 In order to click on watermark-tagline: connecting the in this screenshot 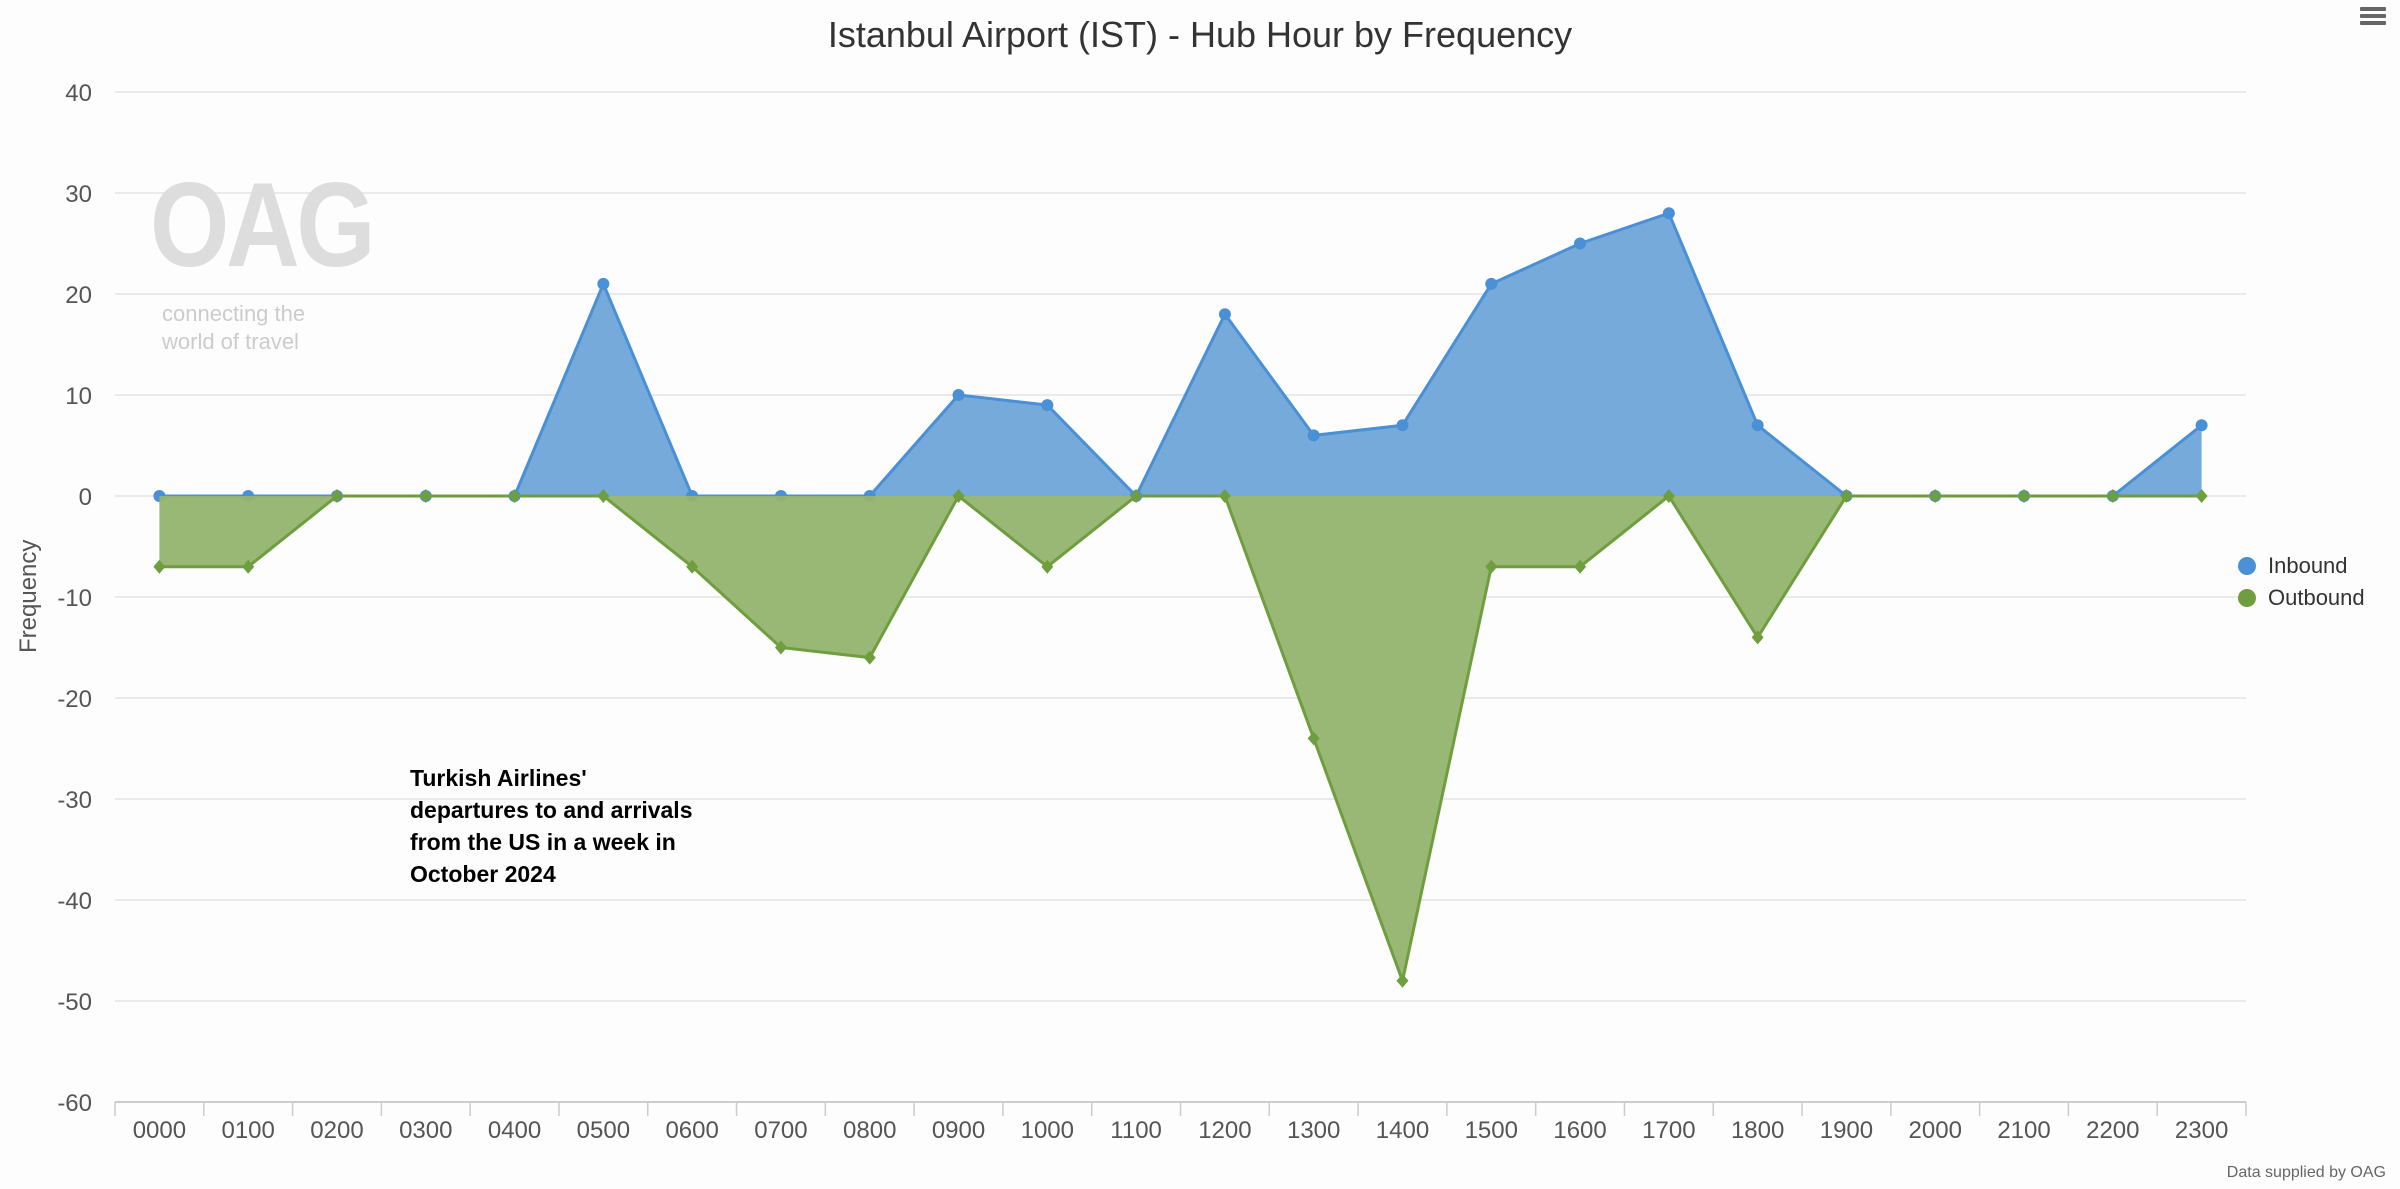, I will do `click(234, 313)`.